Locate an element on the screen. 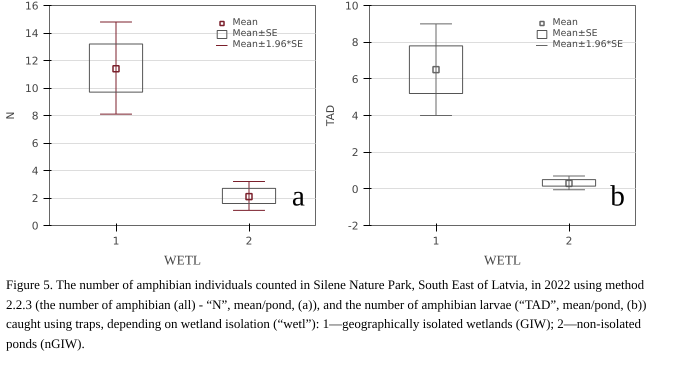  y-axis-title: TAD is located at coordinates (330, 116).